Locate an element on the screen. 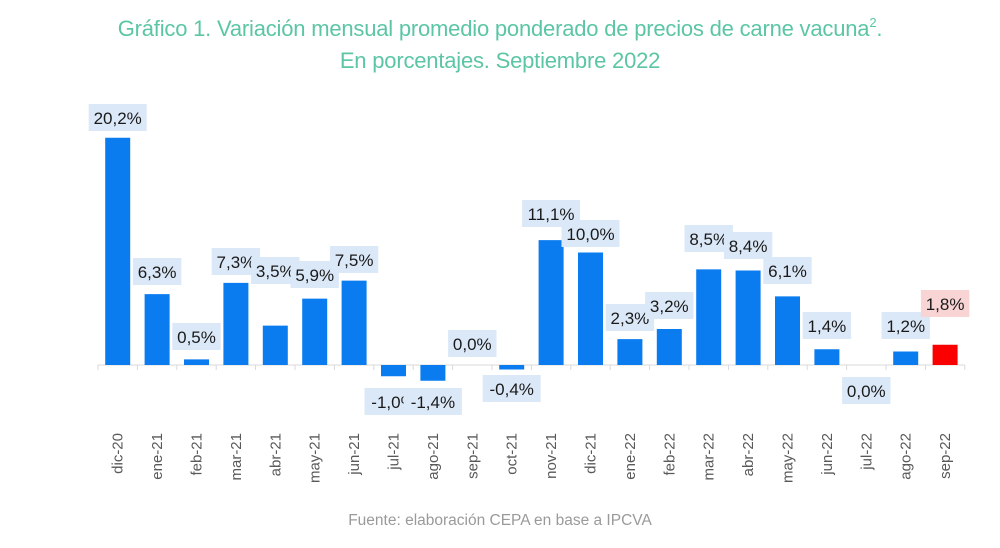 This screenshot has width=1000, height=548. data-label: 5,9% is located at coordinates (314, 275).